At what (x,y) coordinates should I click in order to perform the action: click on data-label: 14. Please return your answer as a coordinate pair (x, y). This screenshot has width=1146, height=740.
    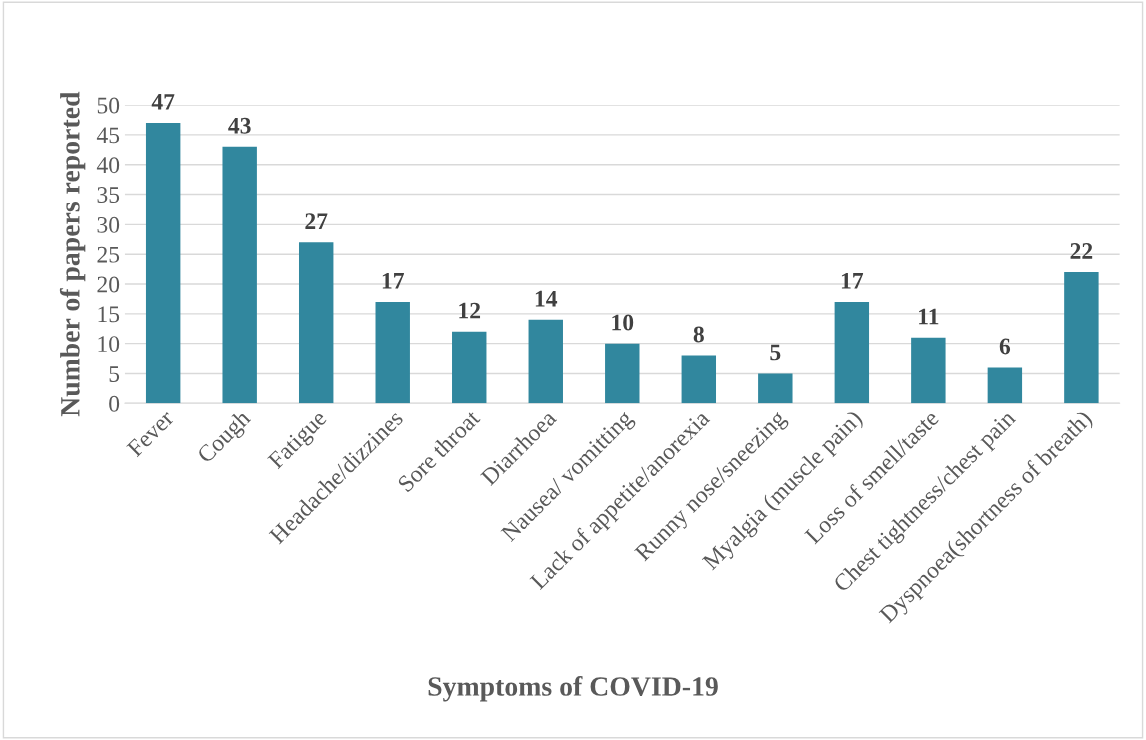
    Looking at the image, I should click on (546, 298).